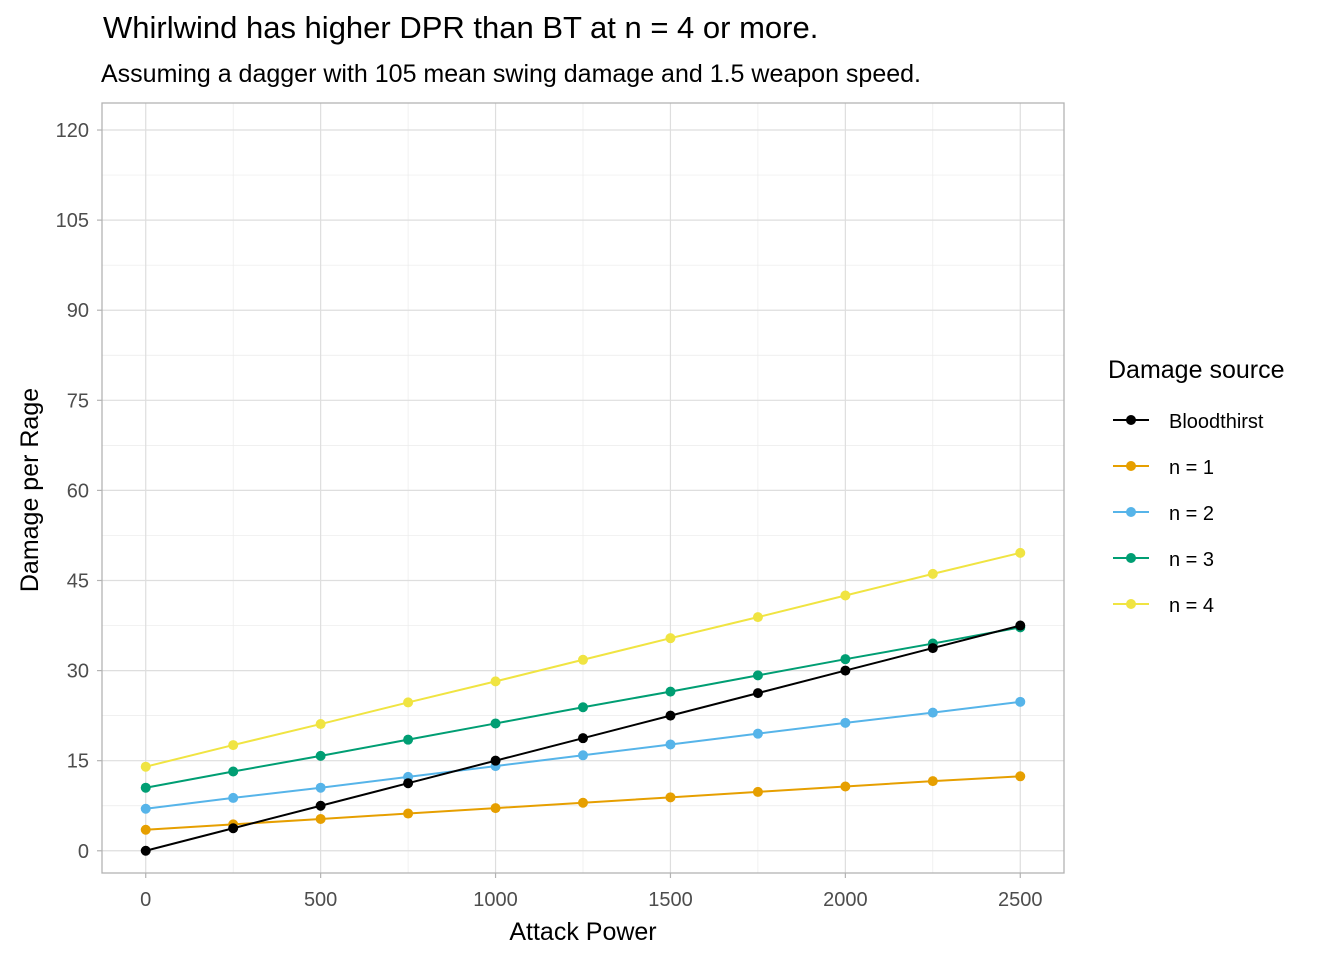  What do you see at coordinates (670, 900) in the screenshot?
I see `x-tick-label: 1500` at bounding box center [670, 900].